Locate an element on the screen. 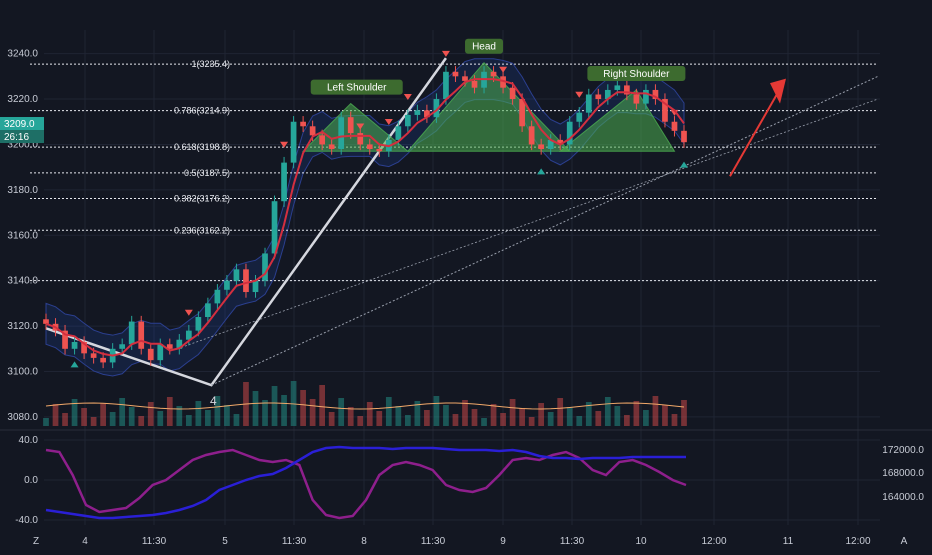 This screenshot has width=932, height=555. last-price-badge is located at coordinates (22, 124).